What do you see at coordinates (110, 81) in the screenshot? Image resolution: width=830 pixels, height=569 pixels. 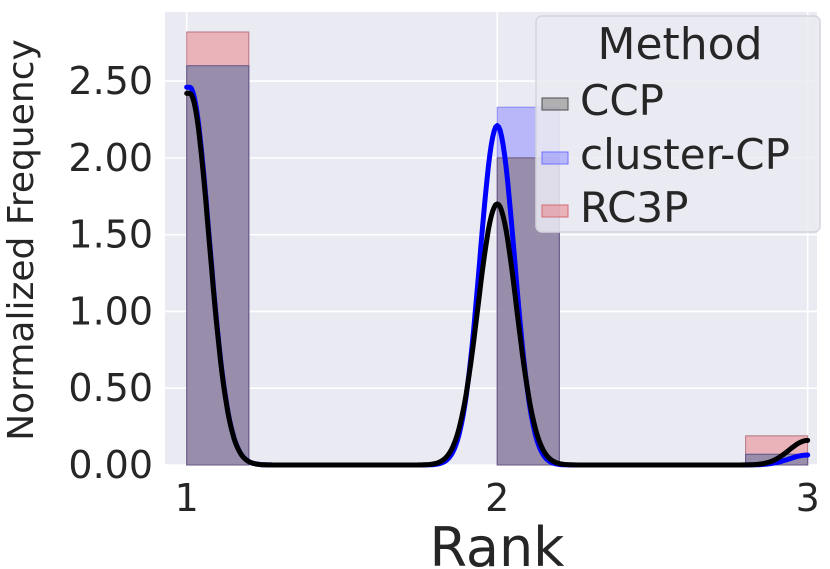 I see `y-tick-label-5: 2.50` at bounding box center [110, 81].